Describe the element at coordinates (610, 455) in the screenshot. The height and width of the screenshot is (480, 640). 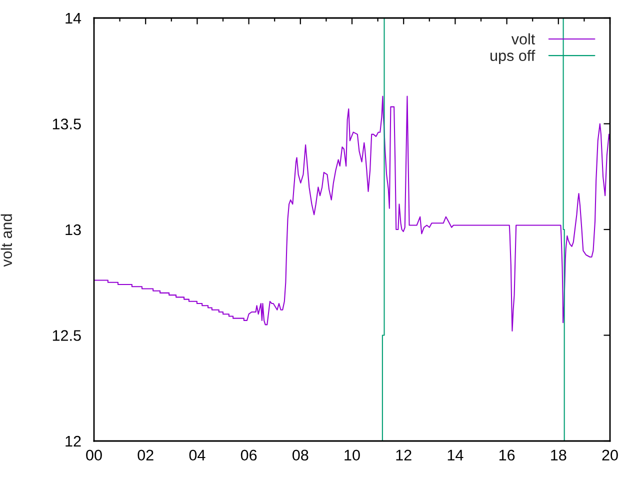
I see `x-tick-label: 20` at that location.